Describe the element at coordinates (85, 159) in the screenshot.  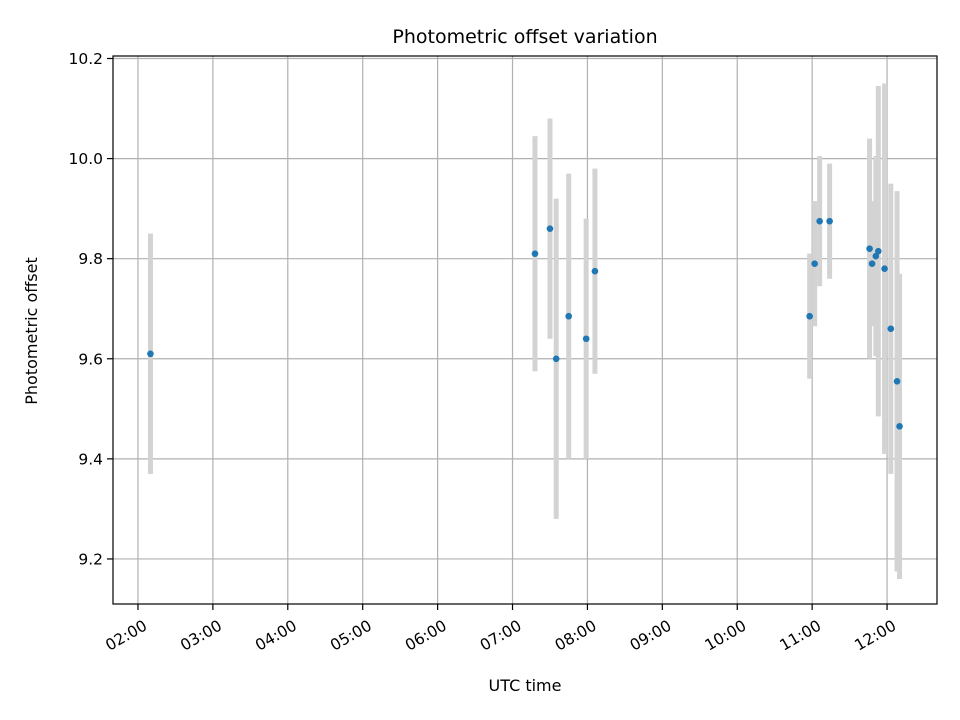
I see `y-tick-label: 10.0` at that location.